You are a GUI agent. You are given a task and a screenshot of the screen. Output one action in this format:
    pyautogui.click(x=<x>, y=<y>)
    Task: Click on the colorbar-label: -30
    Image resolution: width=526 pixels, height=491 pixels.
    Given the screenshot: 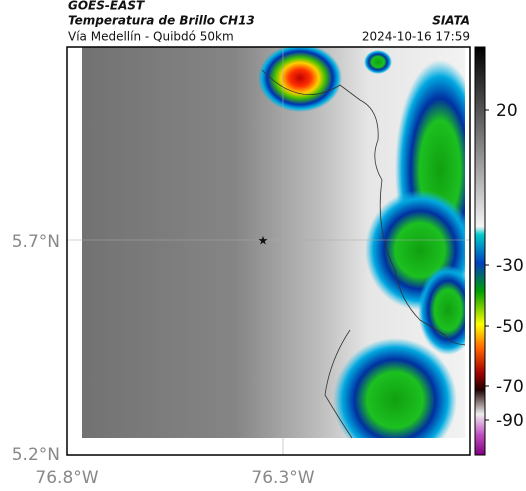 What is the action you would take?
    pyautogui.click(x=510, y=266)
    